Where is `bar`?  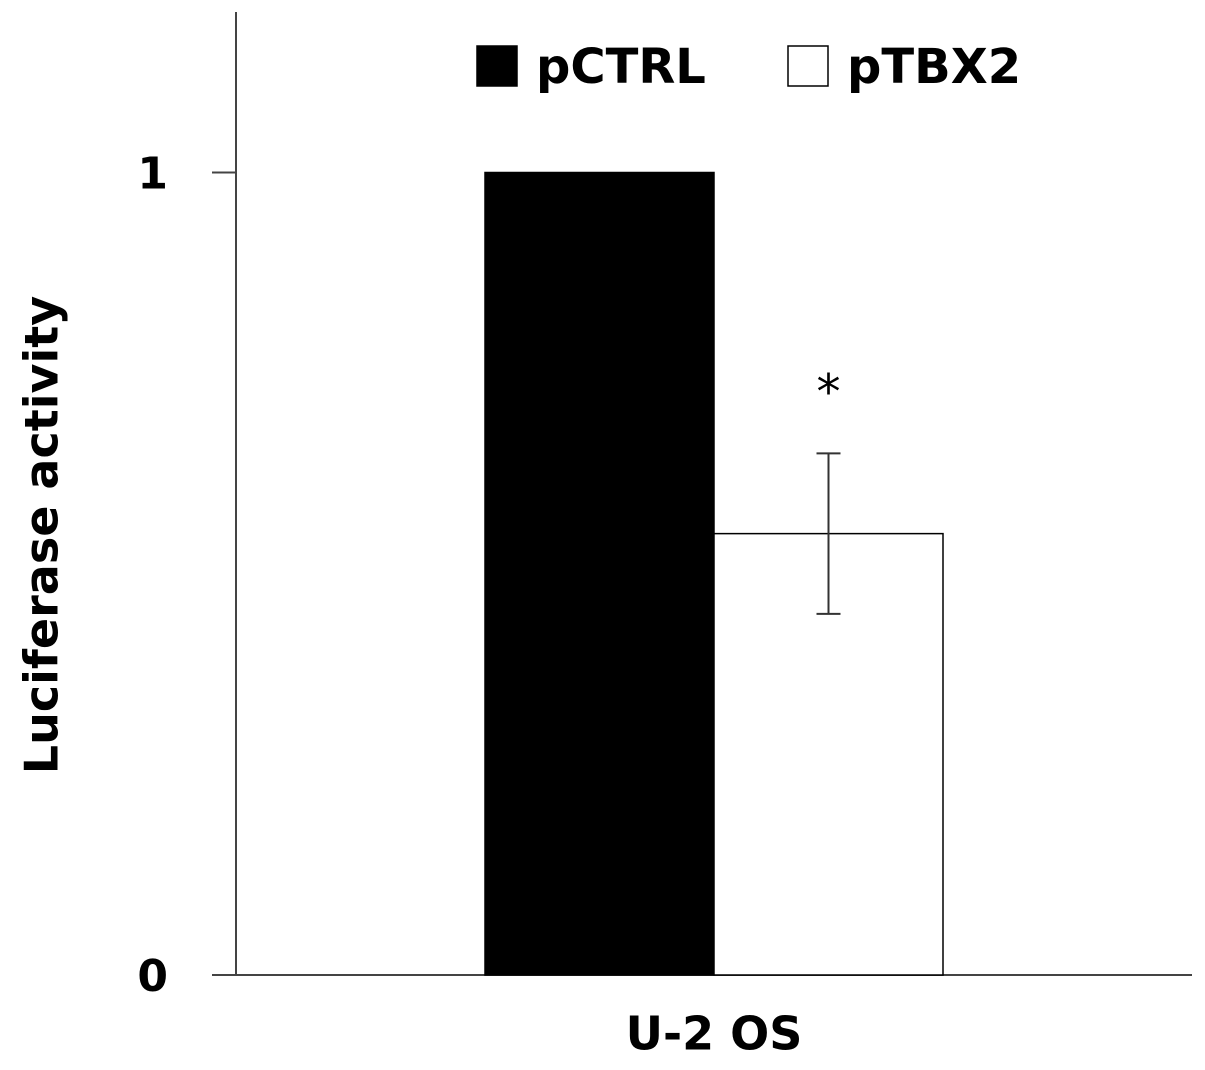
bar is located at coordinates (599, 573).